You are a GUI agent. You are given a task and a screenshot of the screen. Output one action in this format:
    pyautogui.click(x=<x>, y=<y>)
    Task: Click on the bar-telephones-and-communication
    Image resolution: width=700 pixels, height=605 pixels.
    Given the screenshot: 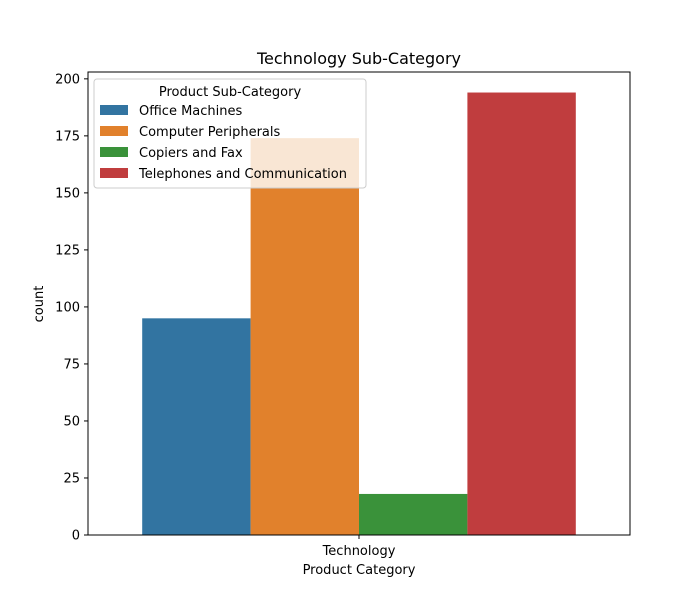 What is the action you would take?
    pyautogui.click(x=521, y=313)
    